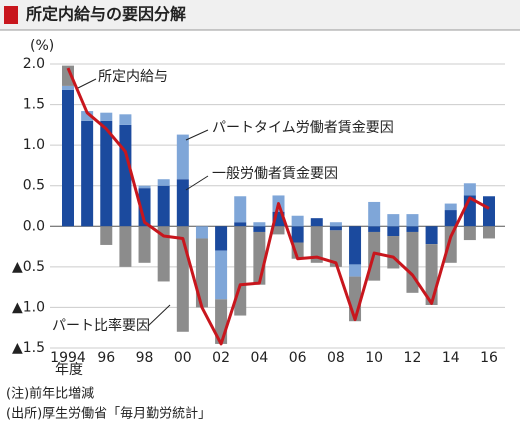 This screenshot has height=434, width=520. Describe the element at coordinates (28, 348) in the screenshot. I see `y-tick-label: ▲1.5` at that location.